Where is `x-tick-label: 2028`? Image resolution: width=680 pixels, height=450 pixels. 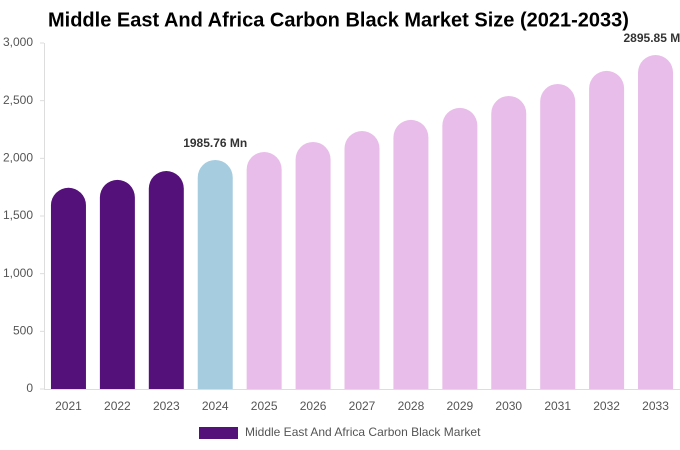 x-tick-label: 2028 is located at coordinates (411, 406).